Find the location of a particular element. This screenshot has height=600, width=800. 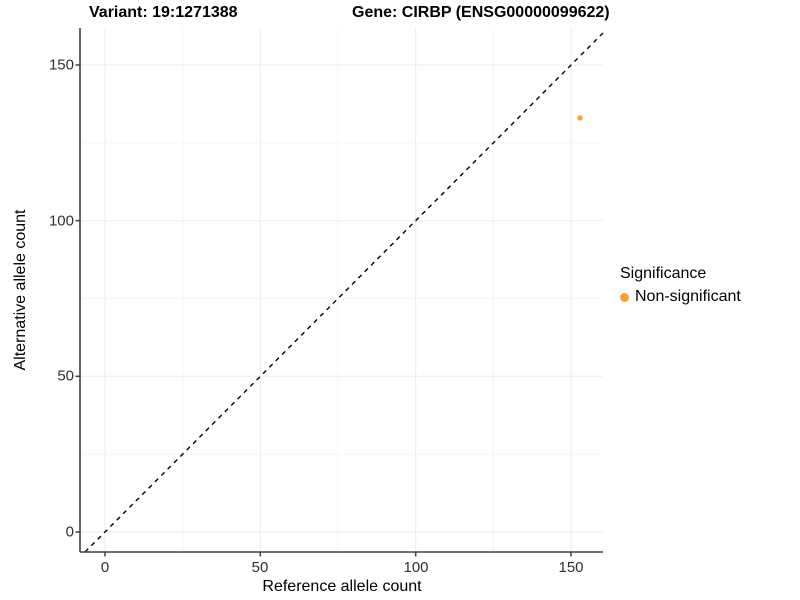

y-axis-title: Alternative allele count is located at coordinates (20, 290).